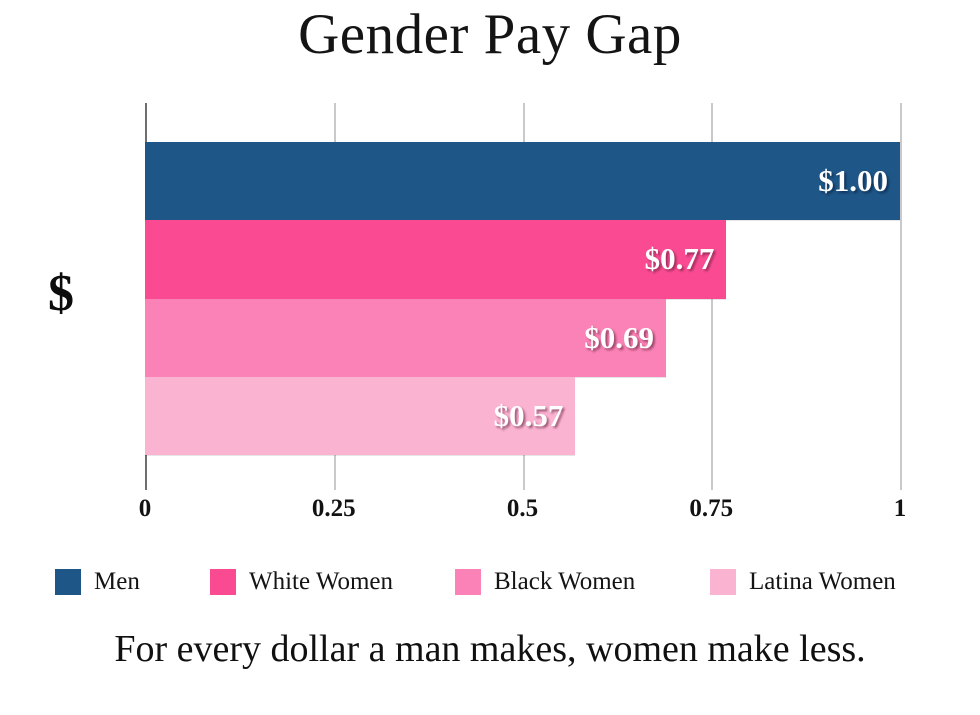 The height and width of the screenshot is (715, 980). Describe the element at coordinates (405, 337) in the screenshot. I see `bar-black-women: $0.69` at that location.